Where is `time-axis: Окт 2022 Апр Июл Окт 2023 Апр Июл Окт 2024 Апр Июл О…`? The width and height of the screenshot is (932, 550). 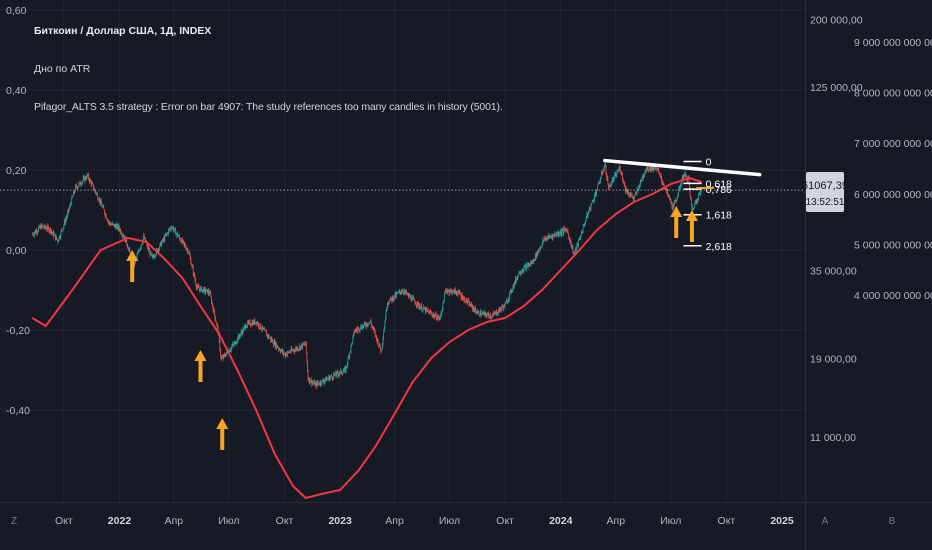 time-axis: Окт 2022 Апр Июл Окт 2023 Апр Июл Окт 2024 Апр Июл О… is located at coordinates (424, 521).